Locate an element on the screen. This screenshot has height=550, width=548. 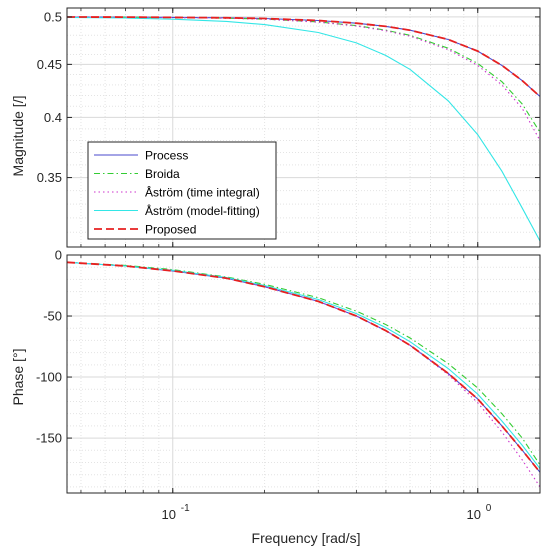
y-tick-label: 0.45 is located at coordinates (49, 64).